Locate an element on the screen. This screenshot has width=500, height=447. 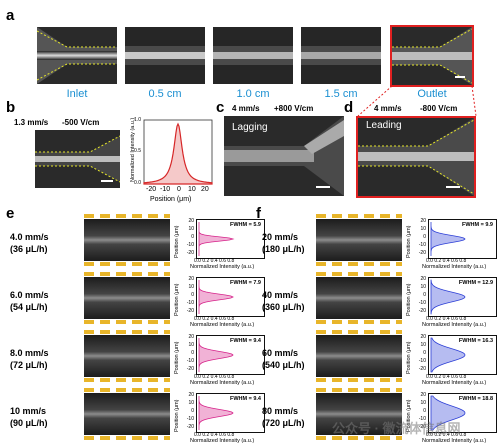
panel-d-image is located at coordinates (416, 157).